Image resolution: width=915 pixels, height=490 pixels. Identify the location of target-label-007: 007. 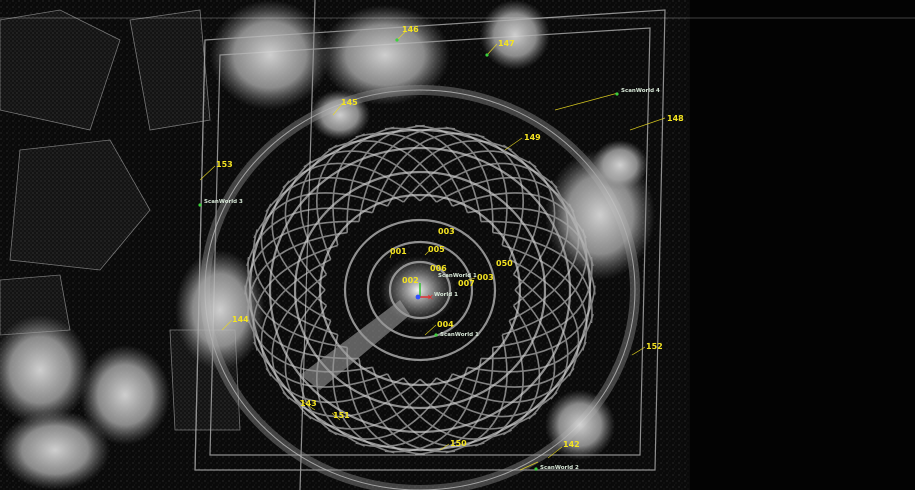
(466, 283).